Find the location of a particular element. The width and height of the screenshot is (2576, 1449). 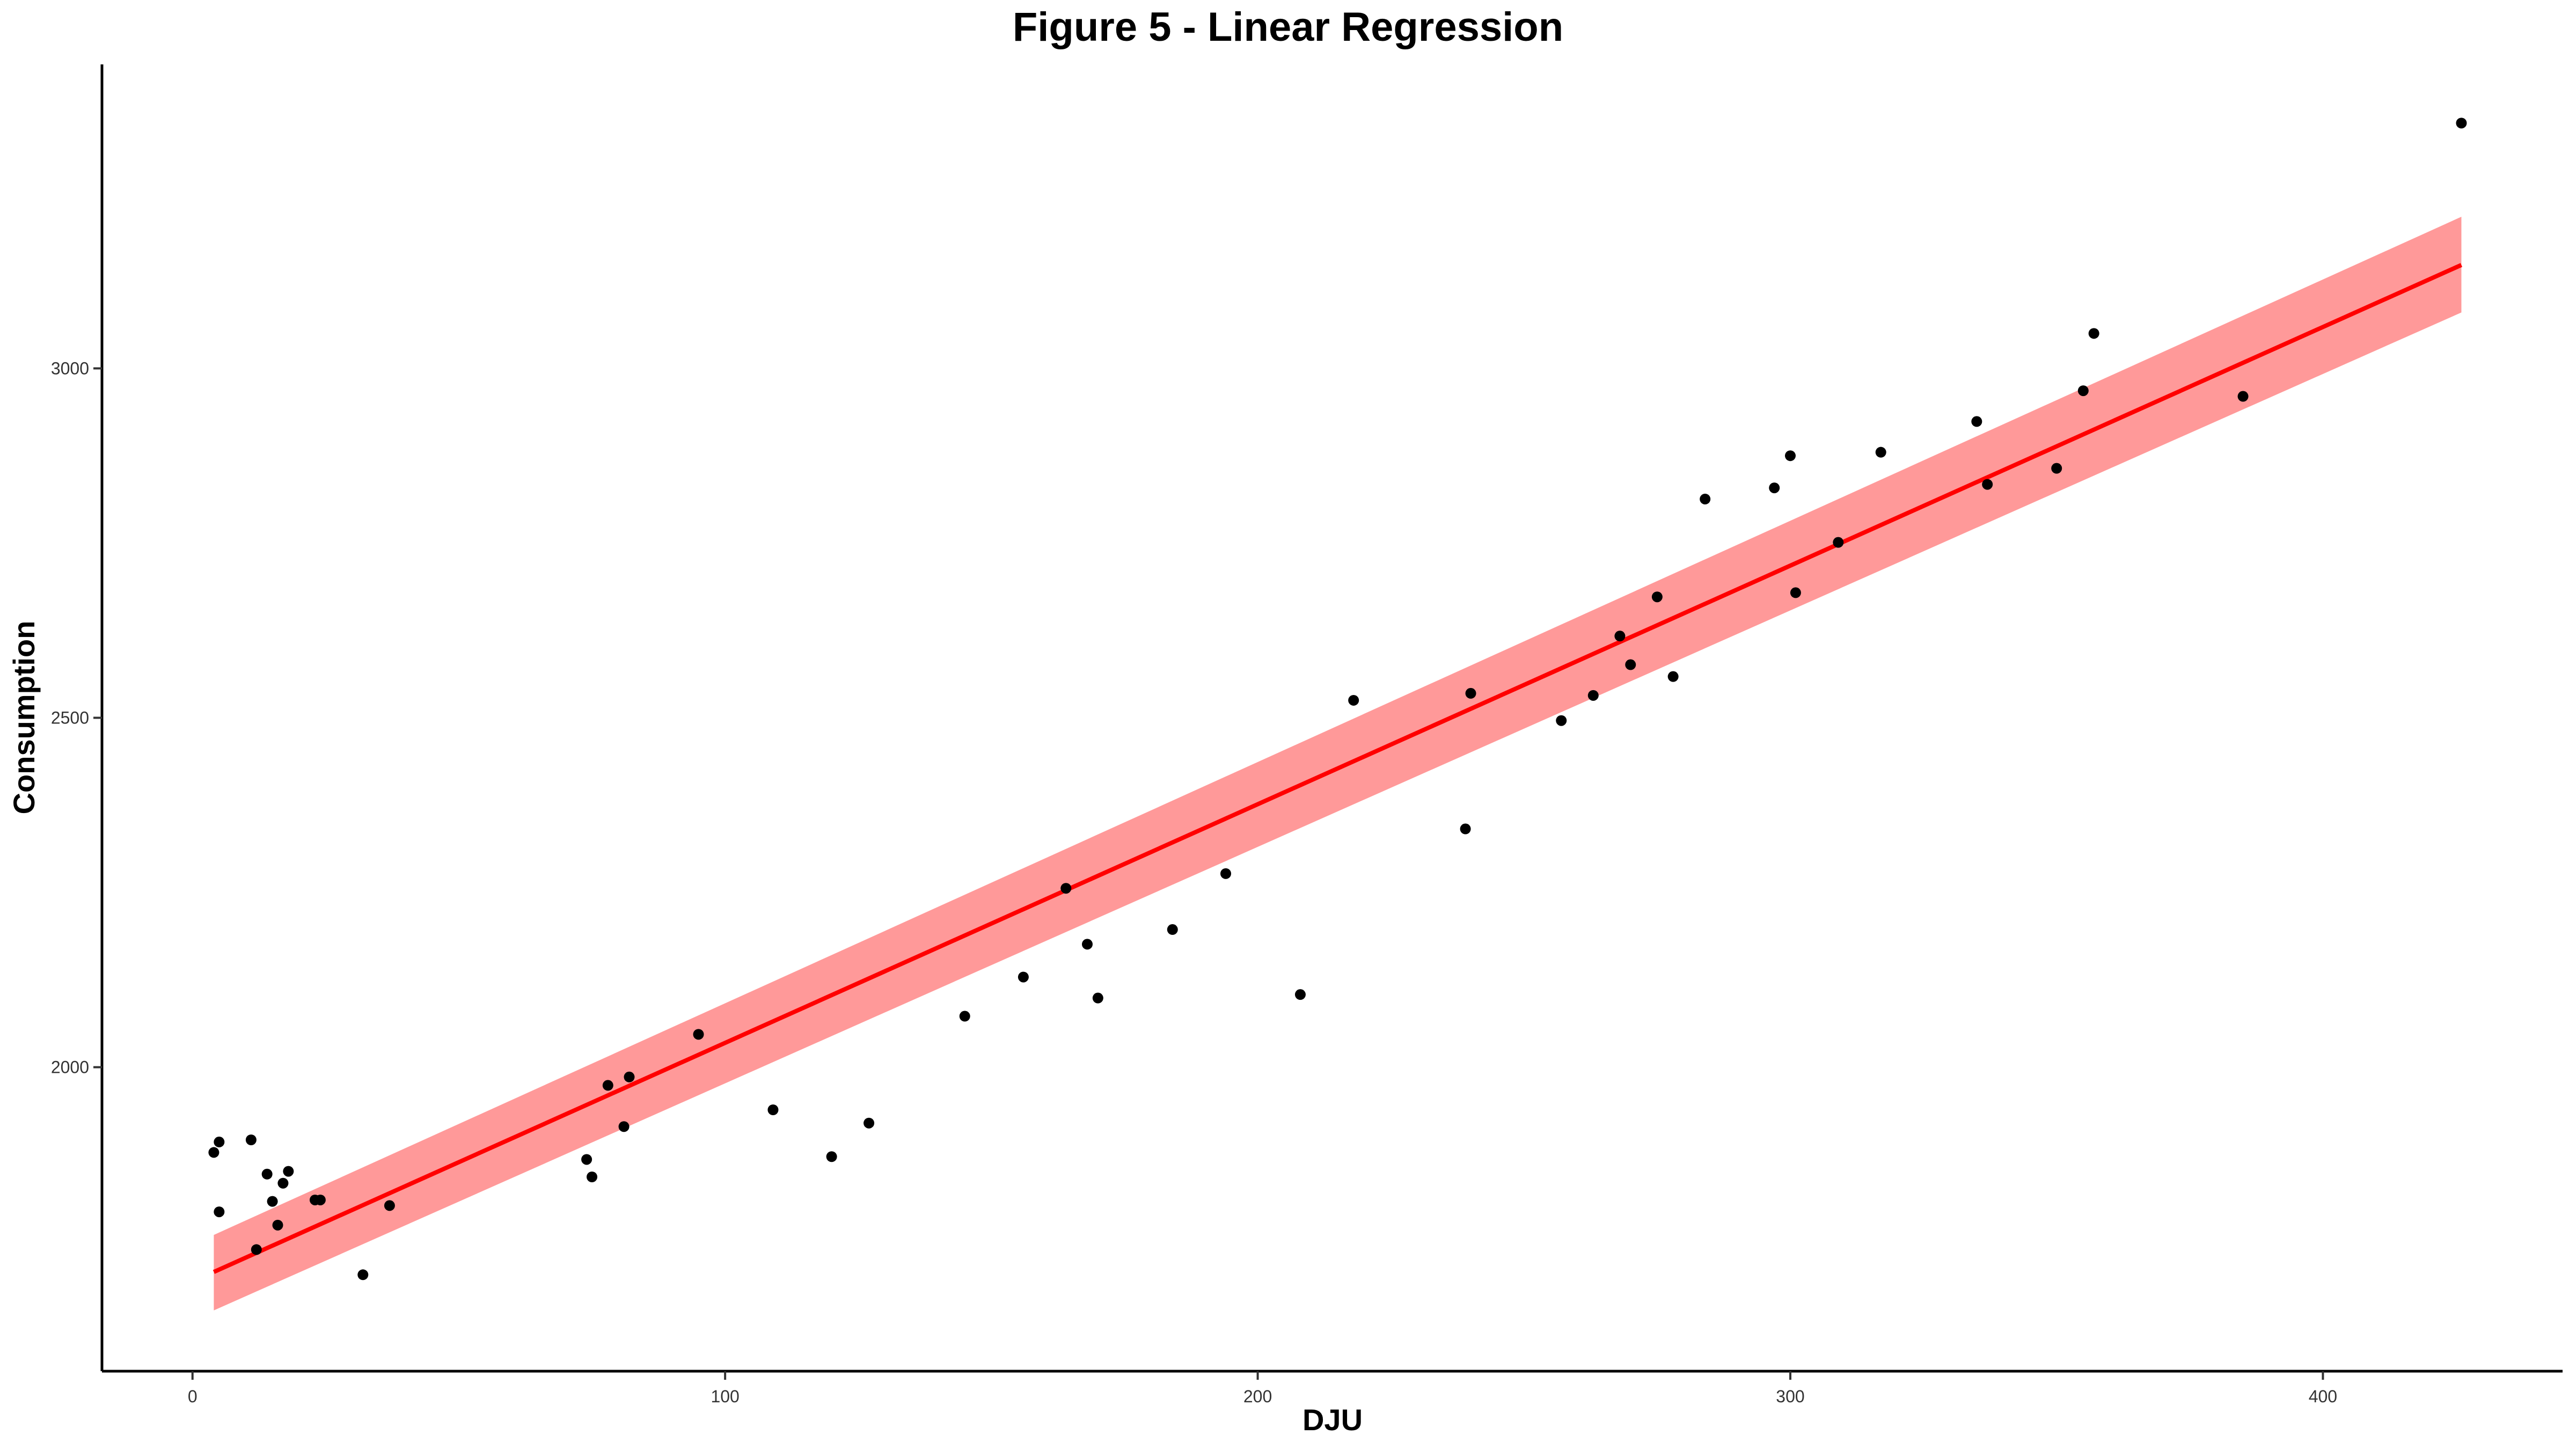

x-tick-label: 200 is located at coordinates (1257, 1396).